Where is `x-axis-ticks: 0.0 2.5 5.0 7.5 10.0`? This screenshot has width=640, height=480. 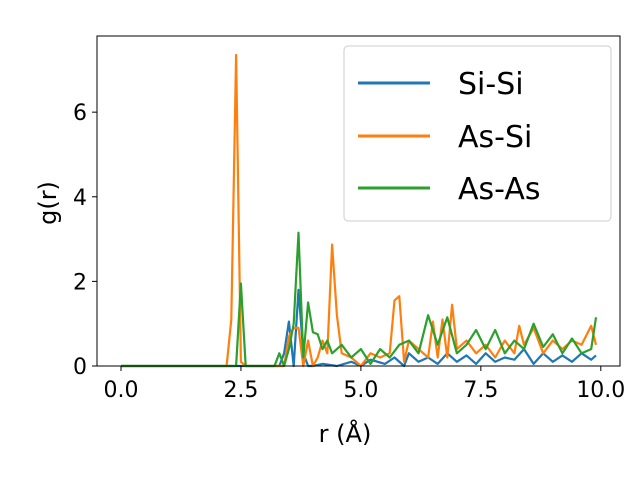
x-axis-ticks: 0.0 2.5 5.0 7.5 10.0 is located at coordinates (364, 384).